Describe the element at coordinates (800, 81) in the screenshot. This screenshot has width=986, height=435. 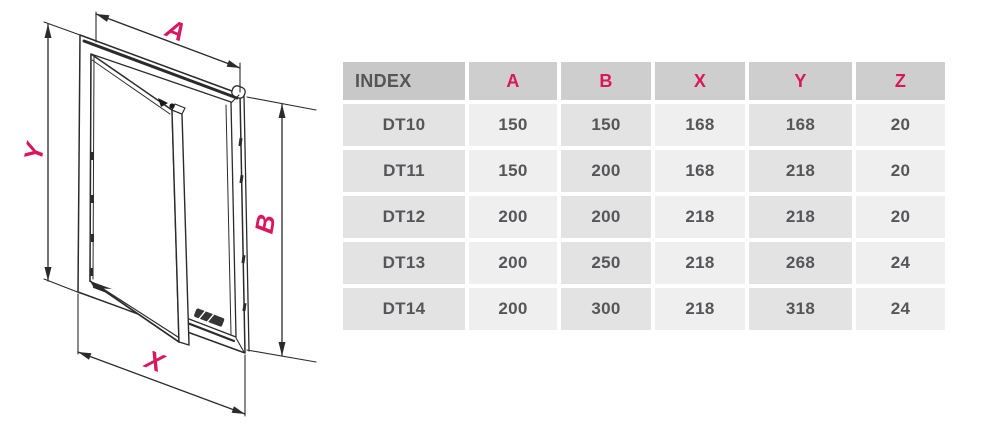
I see `table-header-y: Y` at that location.